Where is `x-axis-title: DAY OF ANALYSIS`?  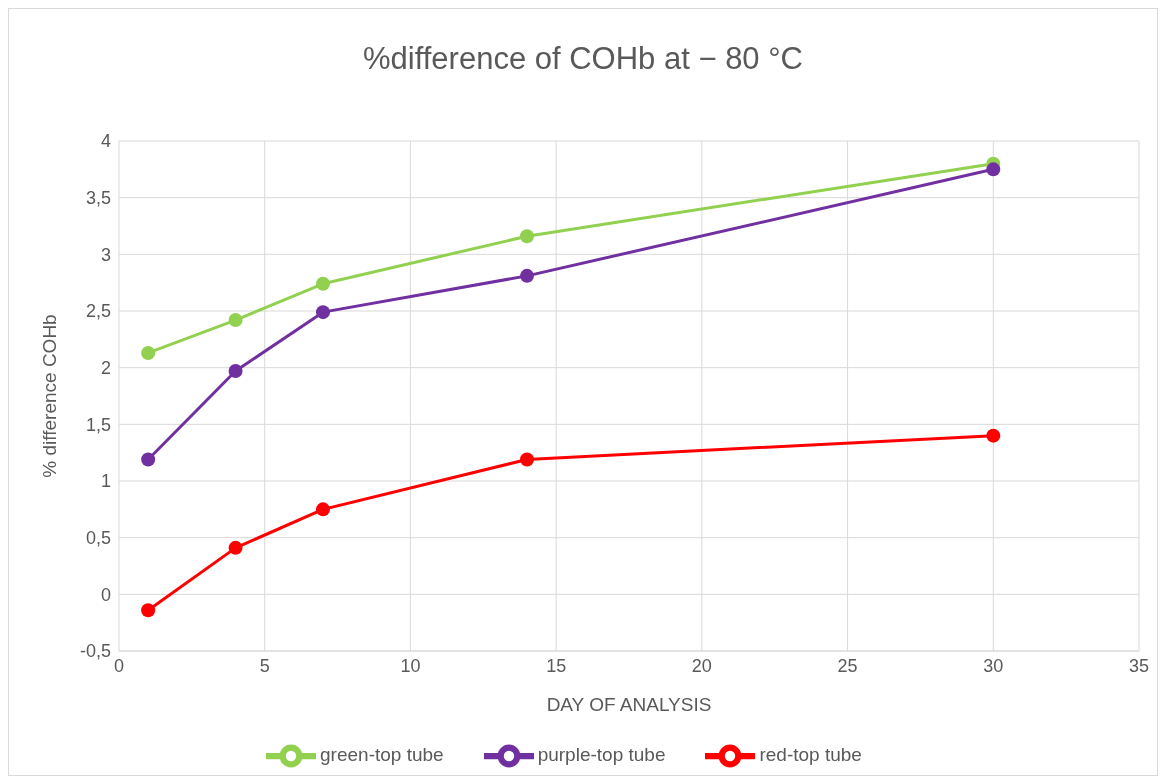 x-axis-title: DAY OF ANALYSIS is located at coordinates (629, 704).